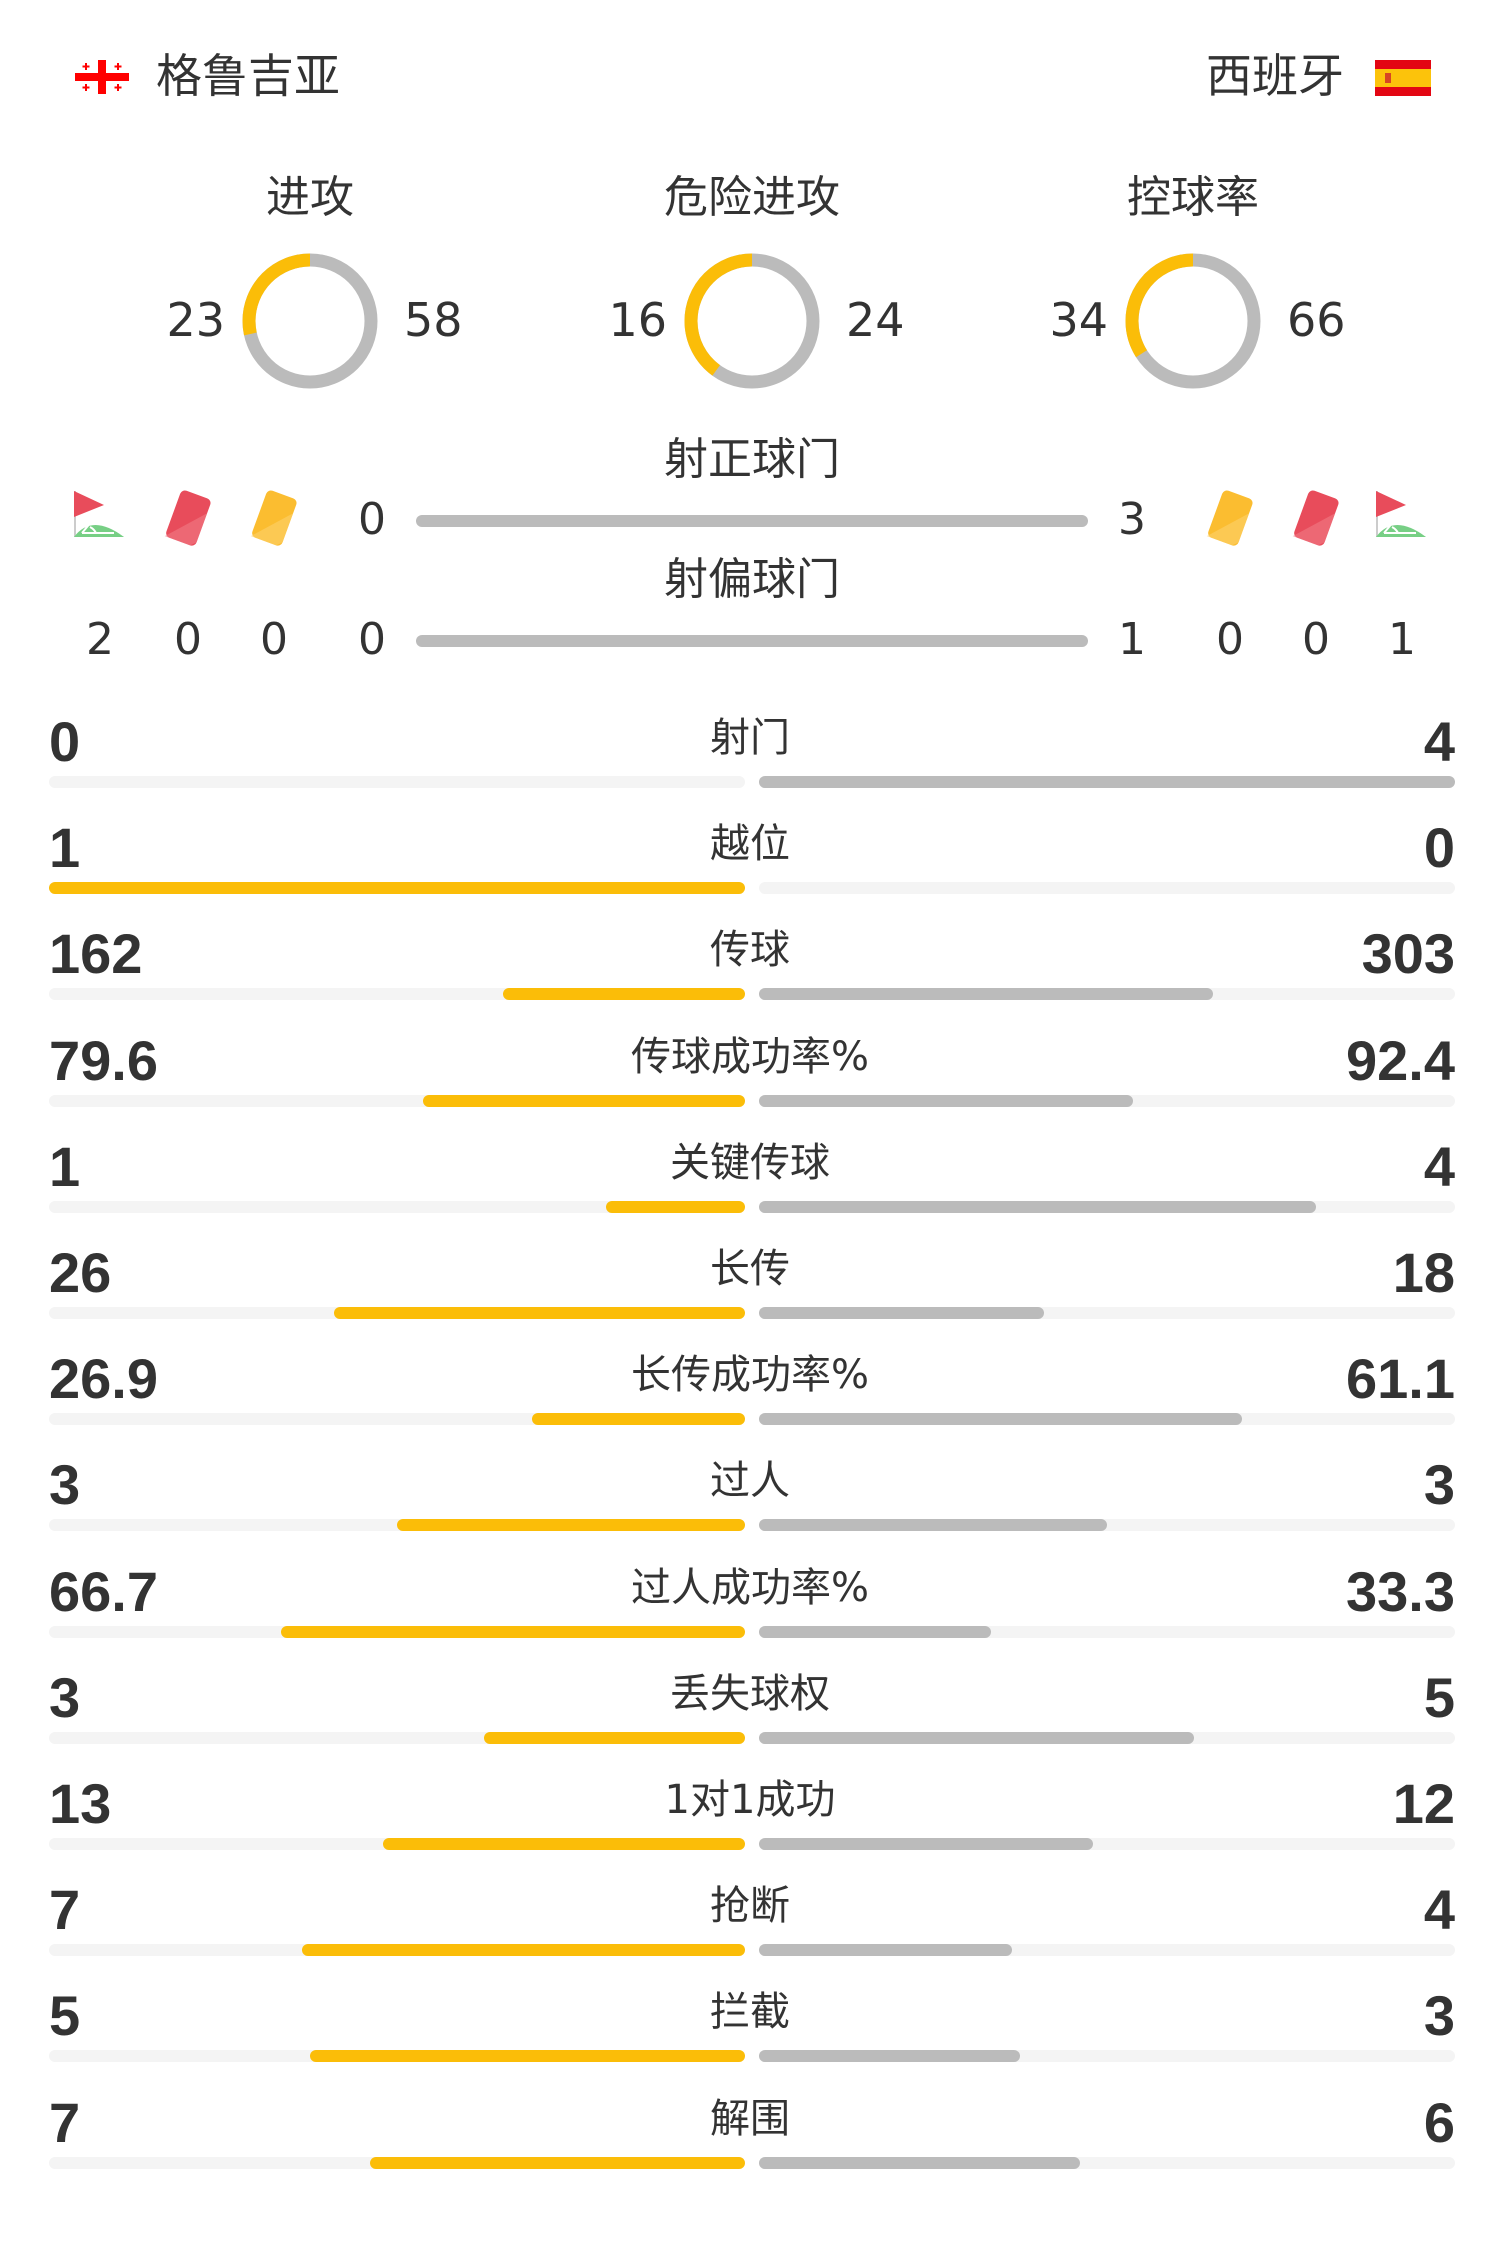 The image size is (1500, 2244). What do you see at coordinates (1423, 1803) in the screenshot?
I see `stat-away-value: 12` at bounding box center [1423, 1803].